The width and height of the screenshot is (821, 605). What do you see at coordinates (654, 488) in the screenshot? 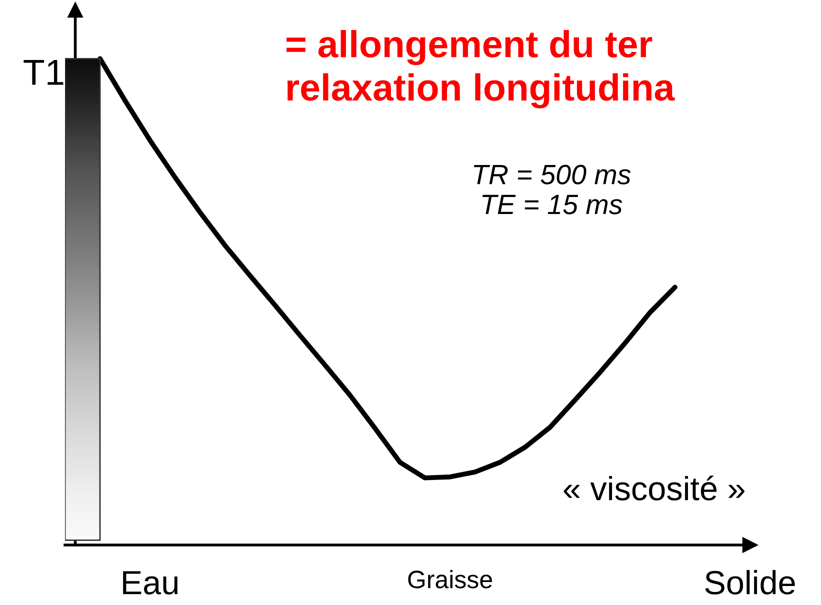
I see `annotation: « viscosité »` at bounding box center [654, 488].